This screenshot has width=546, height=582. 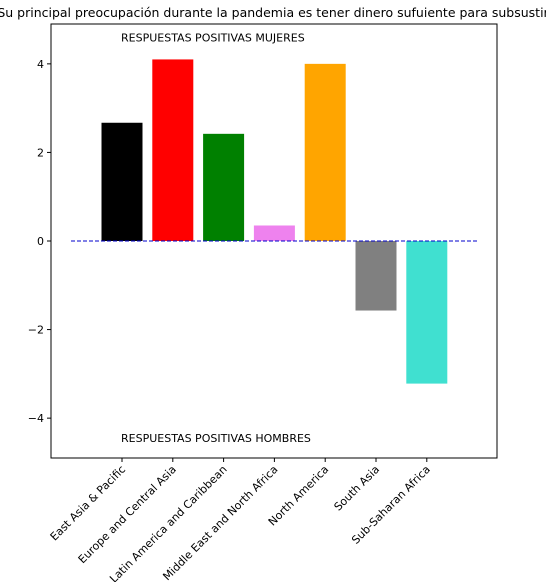 What do you see at coordinates (213, 37) in the screenshot?
I see `annotation-0: RESPUESTAS POSITIVAS MUJERES` at bounding box center [213, 37].